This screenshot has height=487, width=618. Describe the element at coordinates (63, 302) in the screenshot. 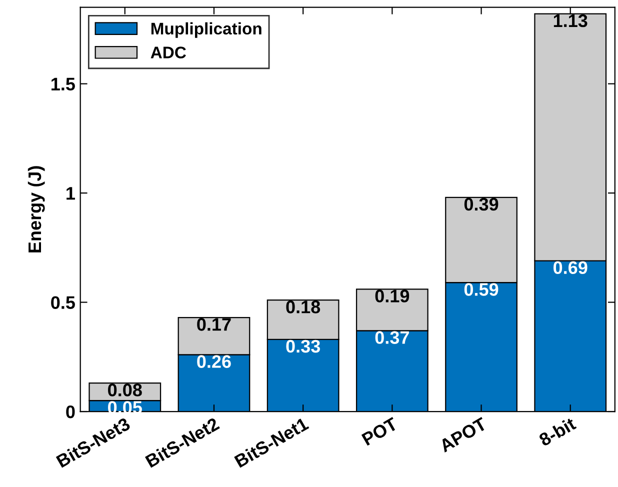

I see `y-tick-label: 0.5` at that location.